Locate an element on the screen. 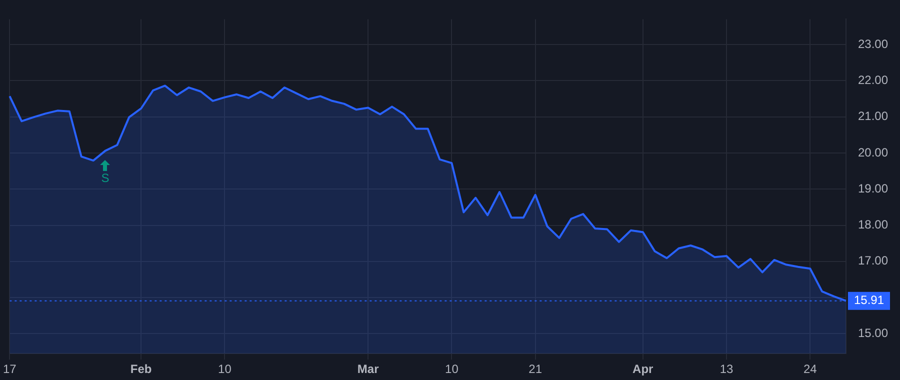  x-tick-label: Mar is located at coordinates (368, 369).